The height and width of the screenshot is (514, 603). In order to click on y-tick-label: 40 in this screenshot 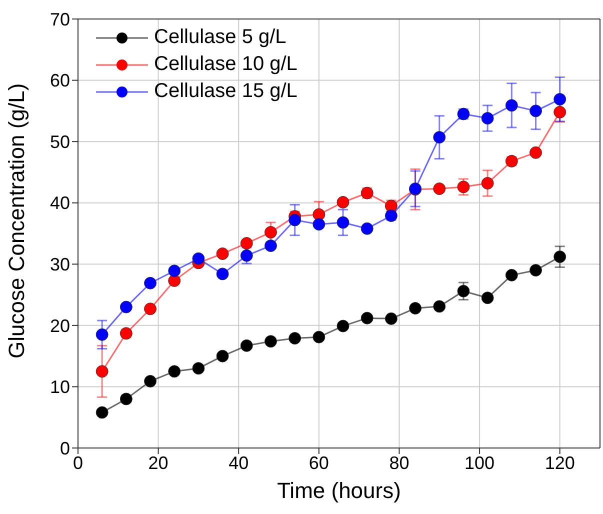, I will do `click(60, 203)`.